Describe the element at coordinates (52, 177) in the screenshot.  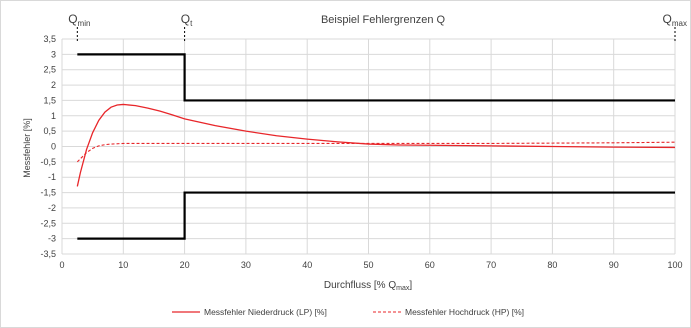
I see `y-tick-label: -1` at that location.